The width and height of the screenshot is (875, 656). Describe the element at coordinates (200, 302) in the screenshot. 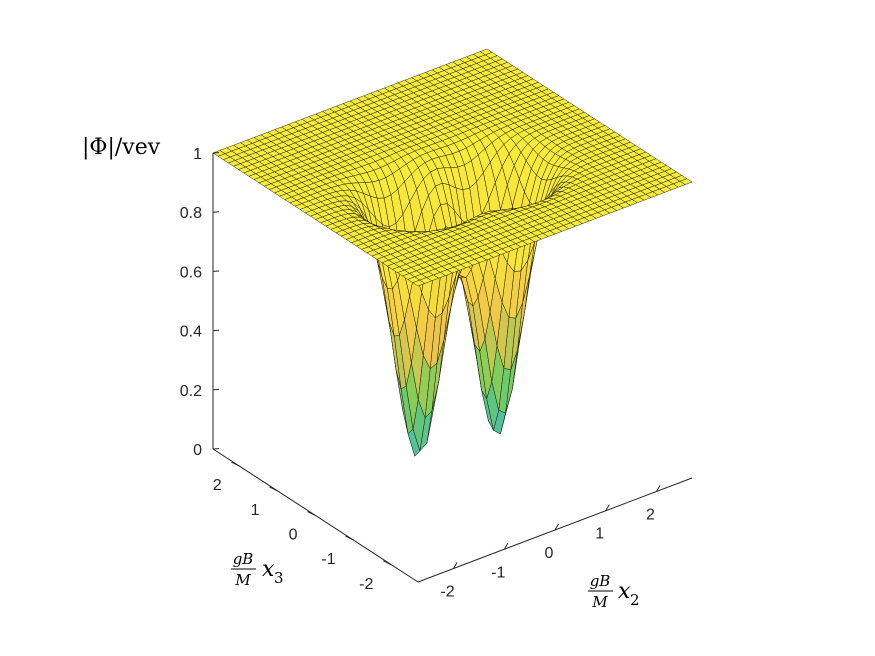

I see `z-ticks: 0 0.2 0.4 0.6 0.8 1` at that location.